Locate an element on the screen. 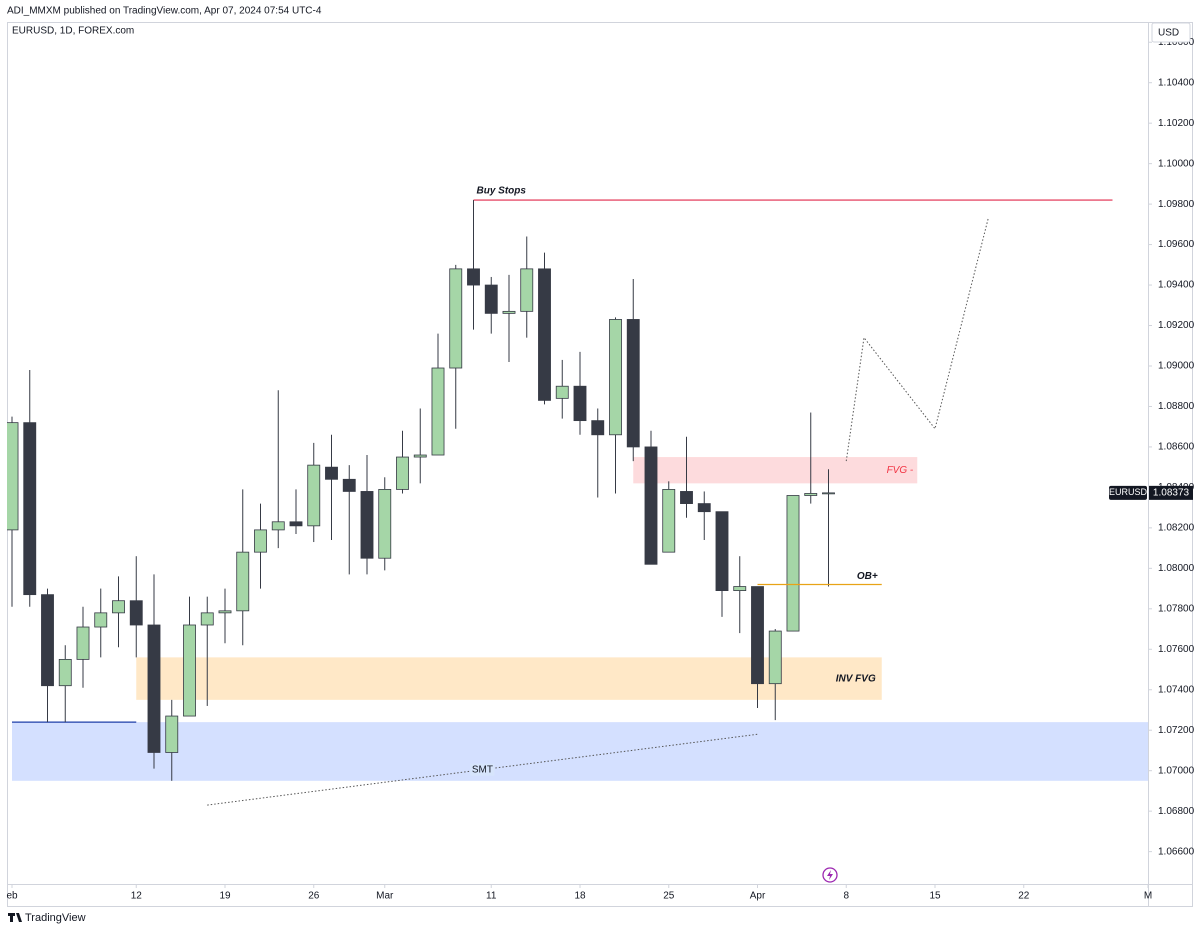 The width and height of the screenshot is (1200, 931). price-tag-label: 1.08373 is located at coordinates (1171, 493).